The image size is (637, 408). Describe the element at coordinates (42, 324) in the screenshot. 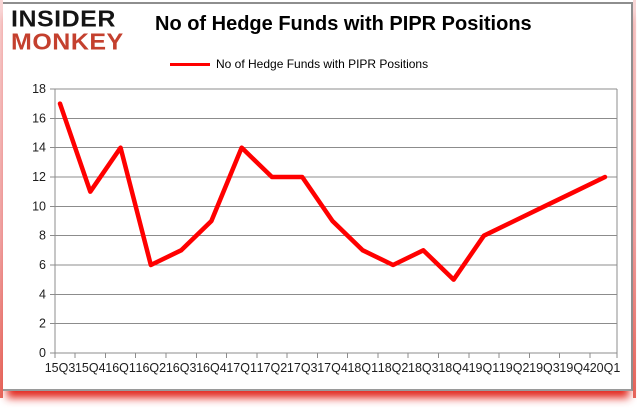

I see `y-axis-label: 2` at that location.